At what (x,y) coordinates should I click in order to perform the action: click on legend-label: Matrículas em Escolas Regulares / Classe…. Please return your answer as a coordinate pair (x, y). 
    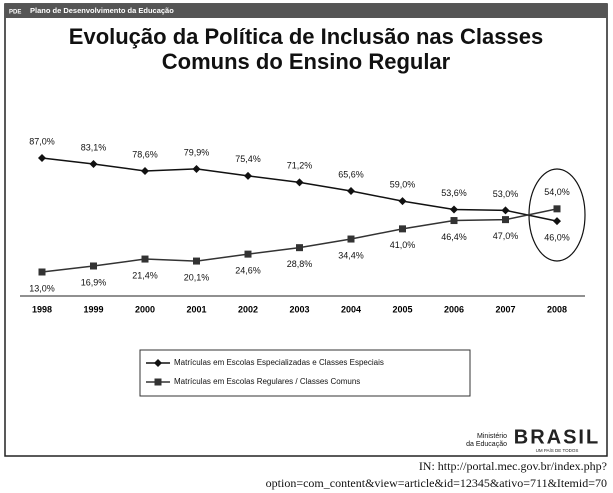
    Looking at the image, I should click on (267, 381).